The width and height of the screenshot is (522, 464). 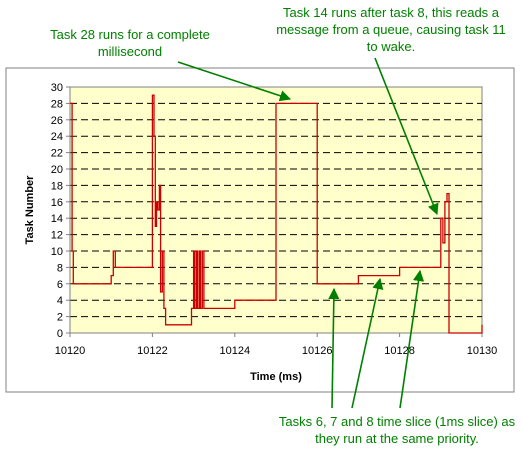 What do you see at coordinates (60, 334) in the screenshot?
I see `y-tick-label: 0` at bounding box center [60, 334].